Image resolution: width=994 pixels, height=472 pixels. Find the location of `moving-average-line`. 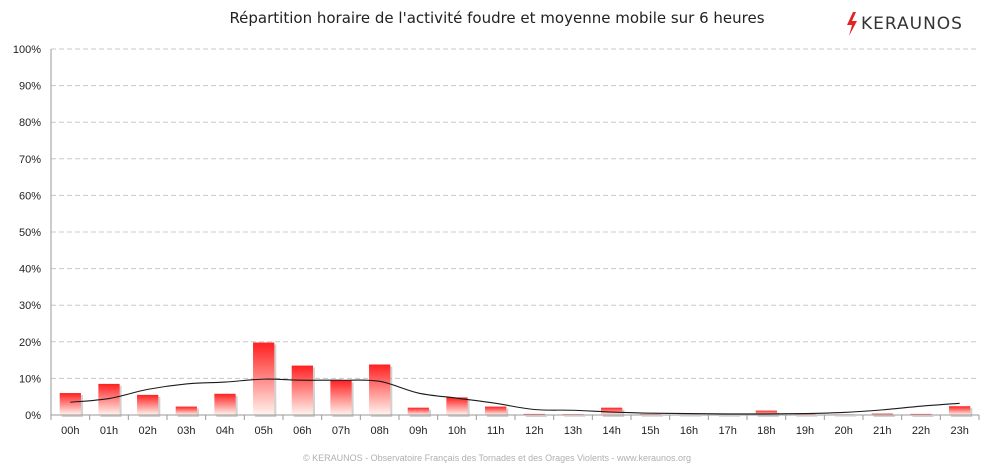

moving-average-line is located at coordinates (515, 396).